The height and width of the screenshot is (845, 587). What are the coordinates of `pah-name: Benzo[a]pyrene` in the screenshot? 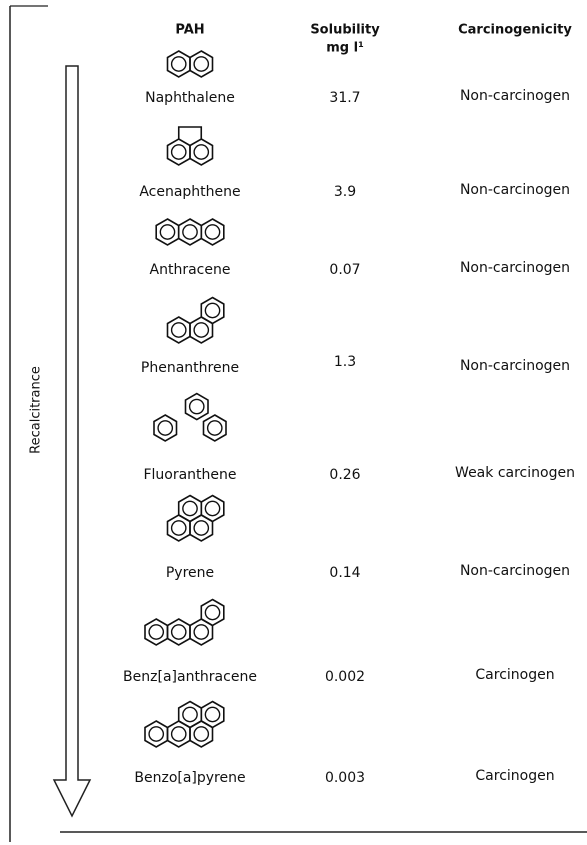 It's located at (189, 778).